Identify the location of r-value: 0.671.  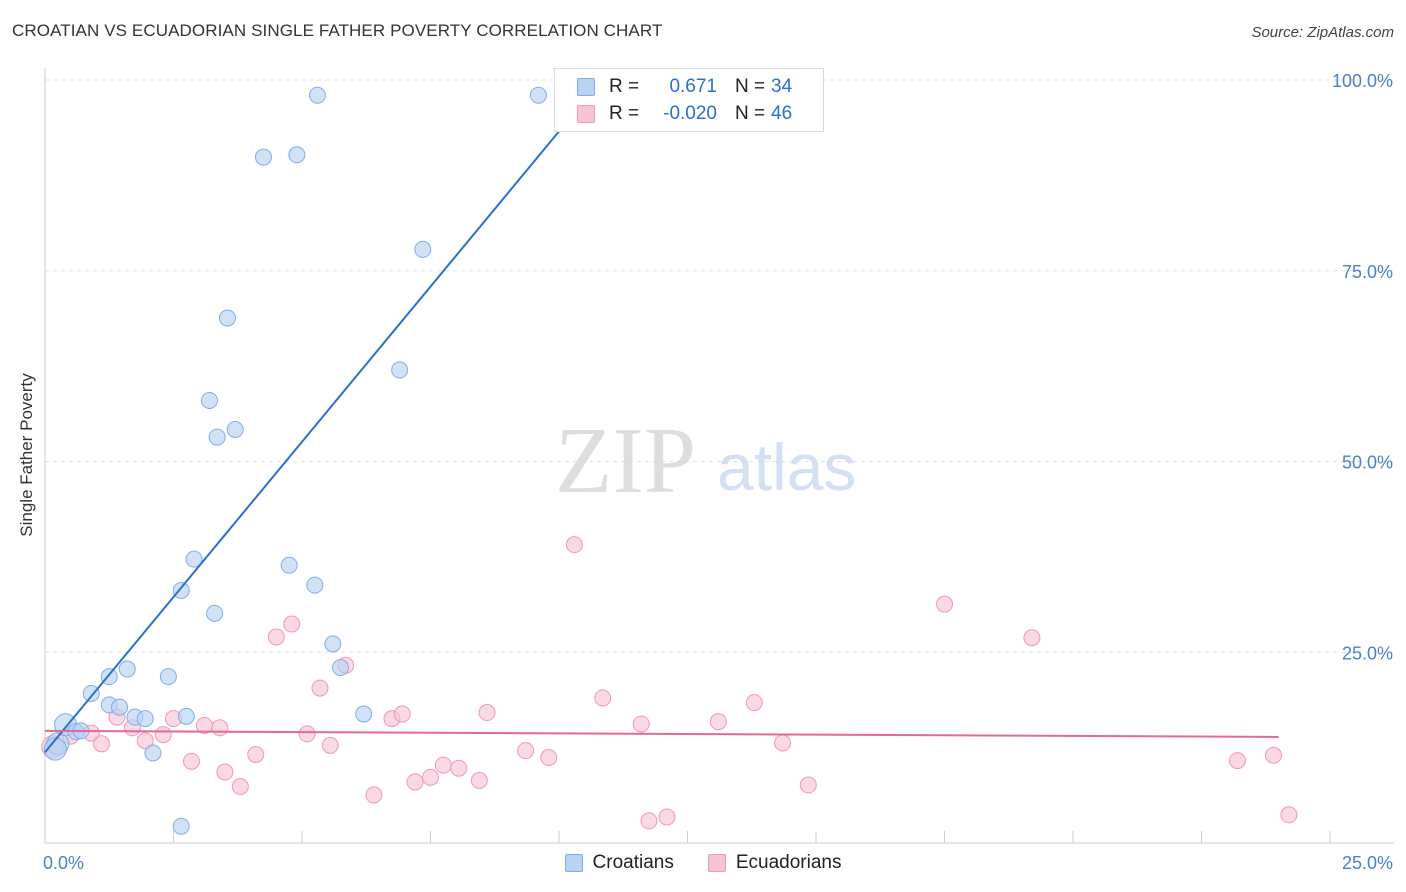
(693, 86).